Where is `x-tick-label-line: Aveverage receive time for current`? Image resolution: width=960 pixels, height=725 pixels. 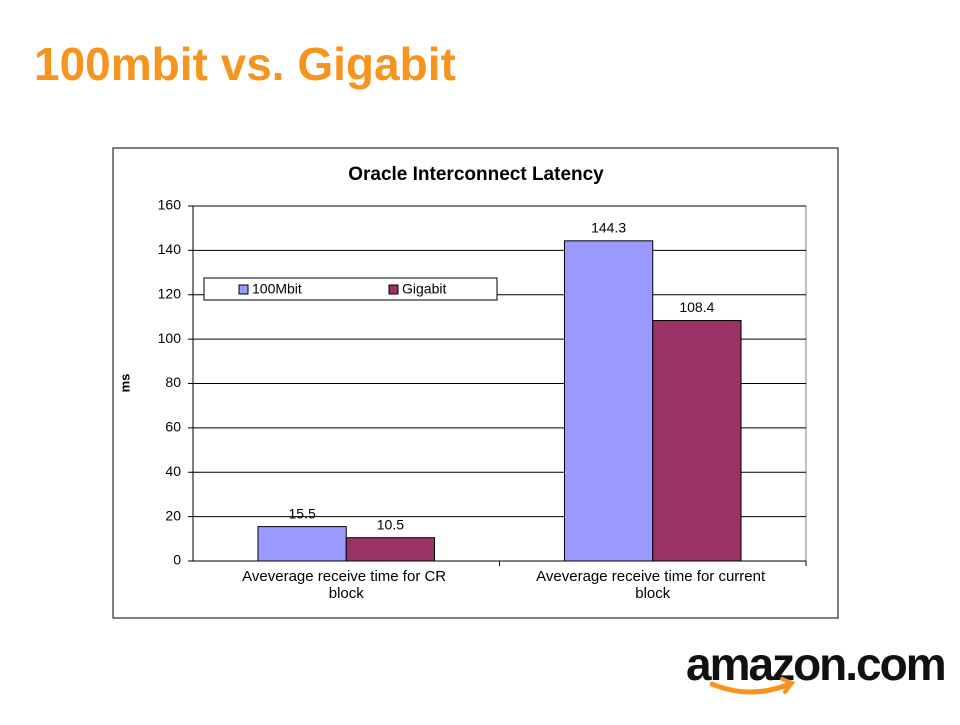 x-tick-label-line: Aveverage receive time for current is located at coordinates (652, 576).